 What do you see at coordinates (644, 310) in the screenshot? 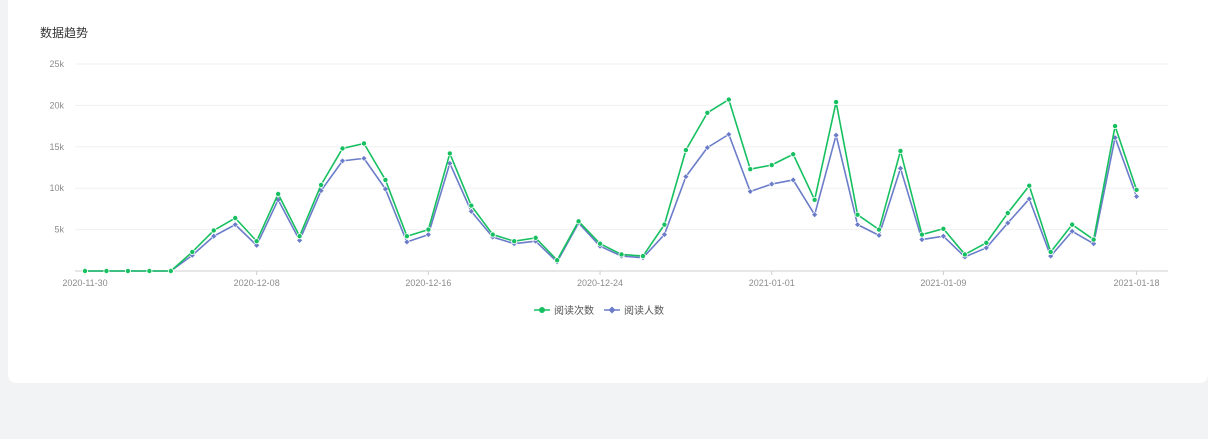
I see `legend-label: 阅读人数` at bounding box center [644, 310].